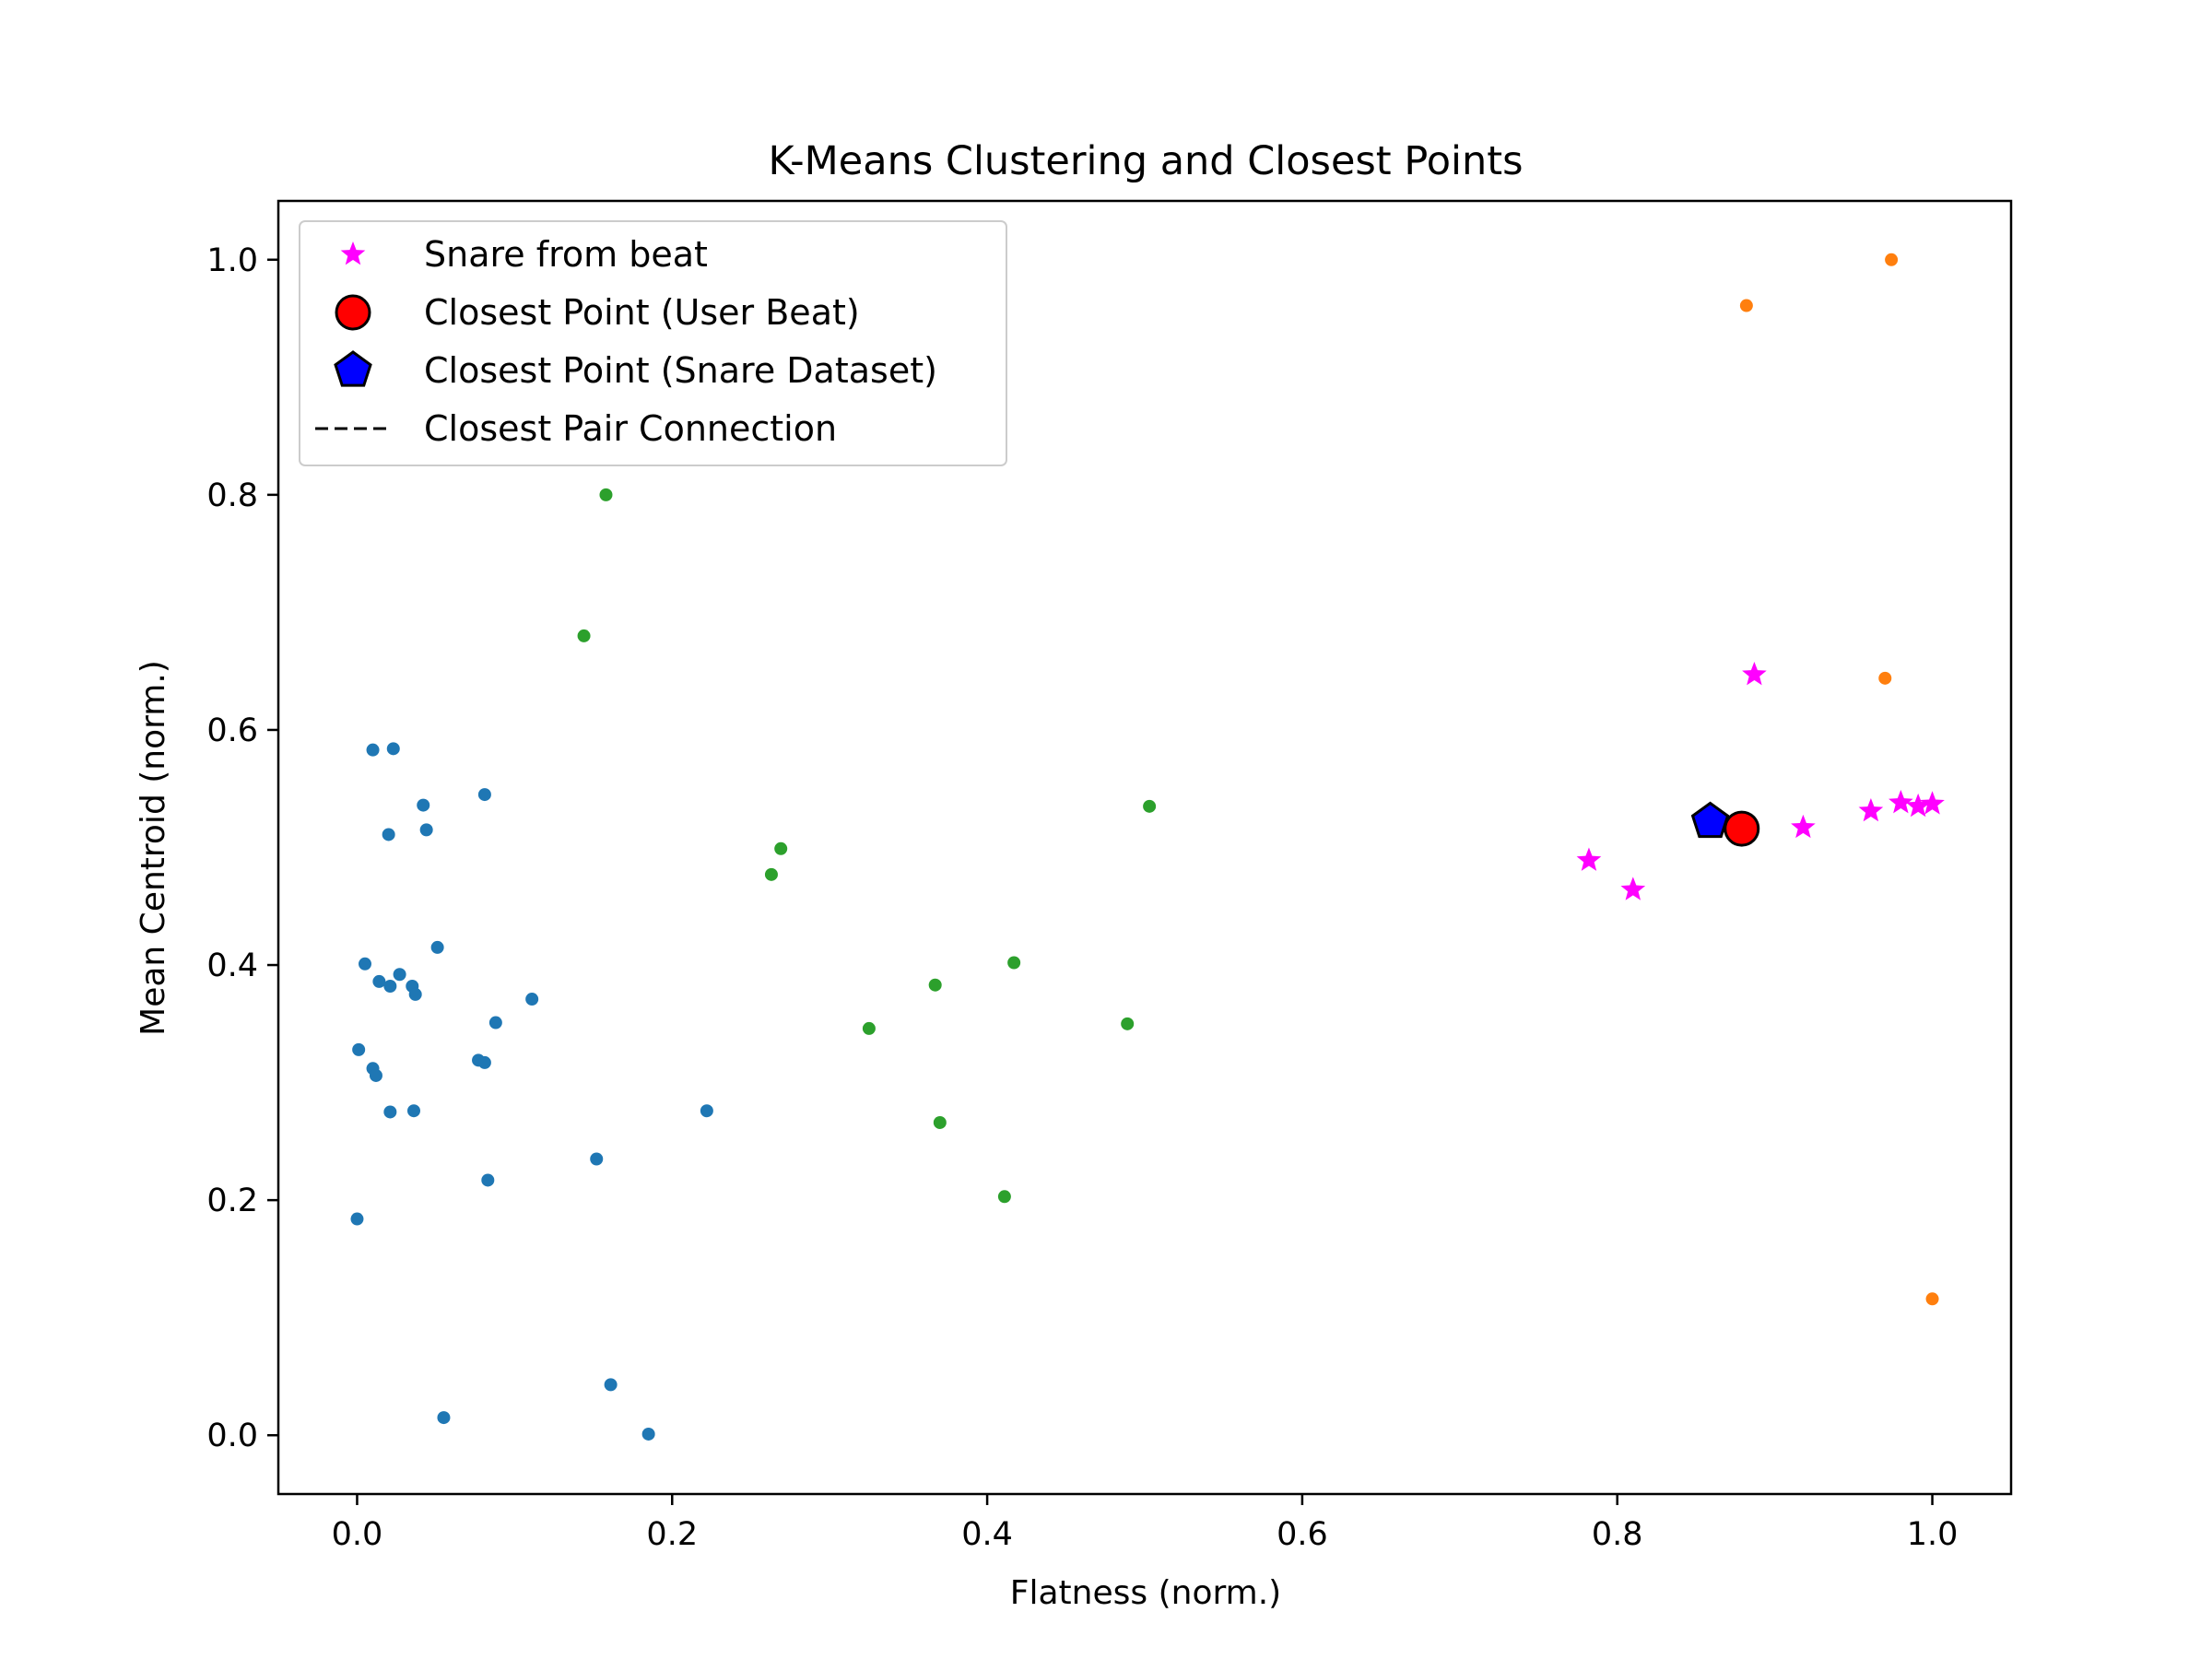 Image resolution: width=2212 pixels, height=1659 pixels. What do you see at coordinates (232, 495) in the screenshot?
I see `y-tick-label: 0.8` at bounding box center [232, 495].